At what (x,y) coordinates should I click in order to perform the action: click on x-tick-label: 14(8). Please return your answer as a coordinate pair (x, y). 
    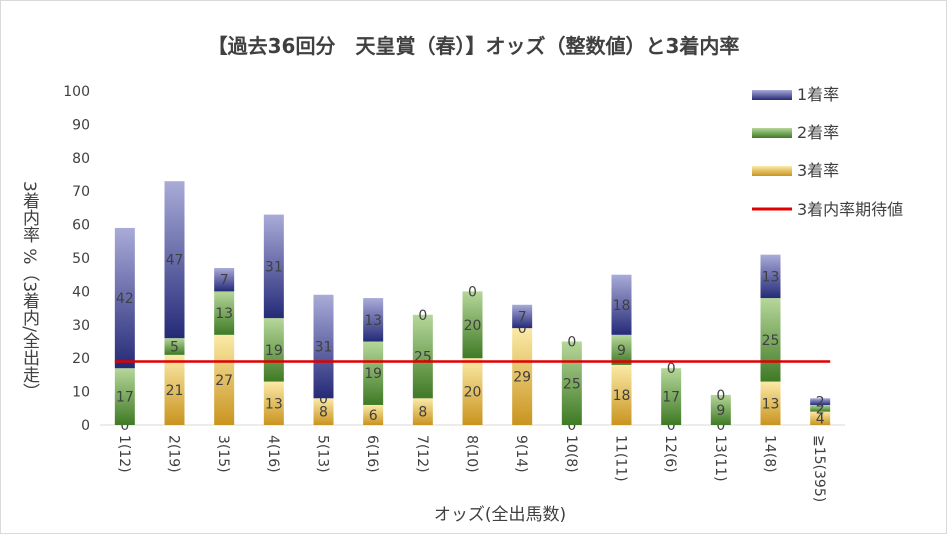
    Looking at the image, I should click on (770, 454).